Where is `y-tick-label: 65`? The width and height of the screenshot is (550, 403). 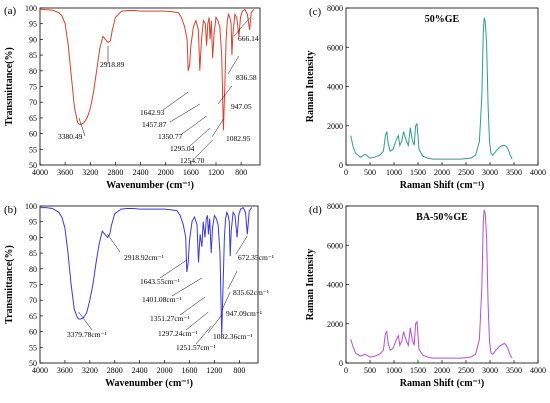
y-tick-label: 65 is located at coordinates (33, 316).